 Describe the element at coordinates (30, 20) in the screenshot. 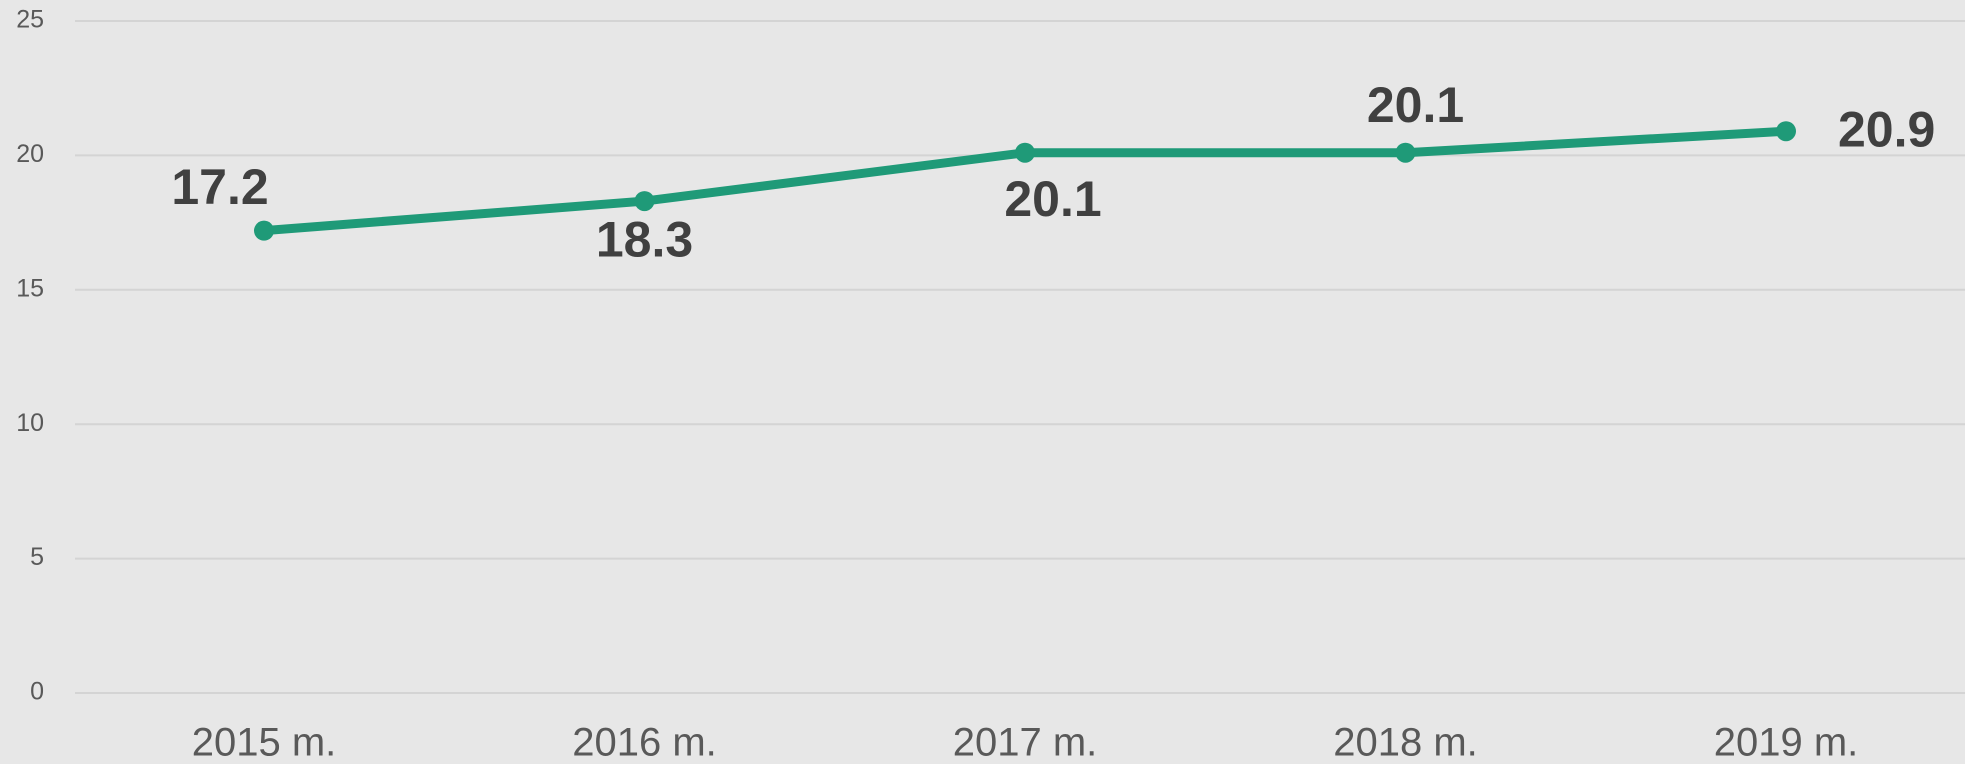

I see `y-tick-label: 25` at that location.